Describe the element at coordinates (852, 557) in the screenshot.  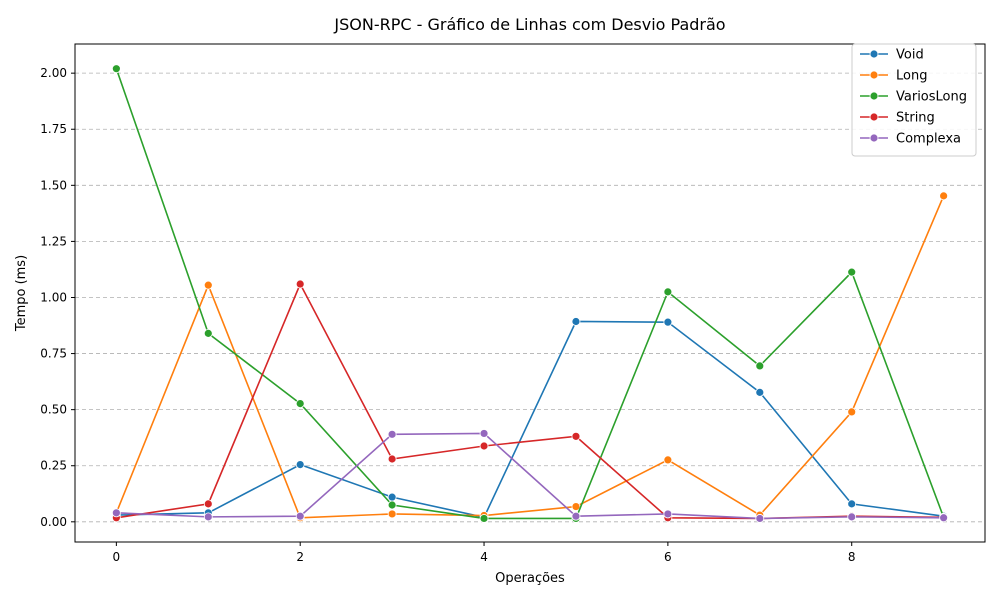
I see `x-tick-label: 8` at that location.